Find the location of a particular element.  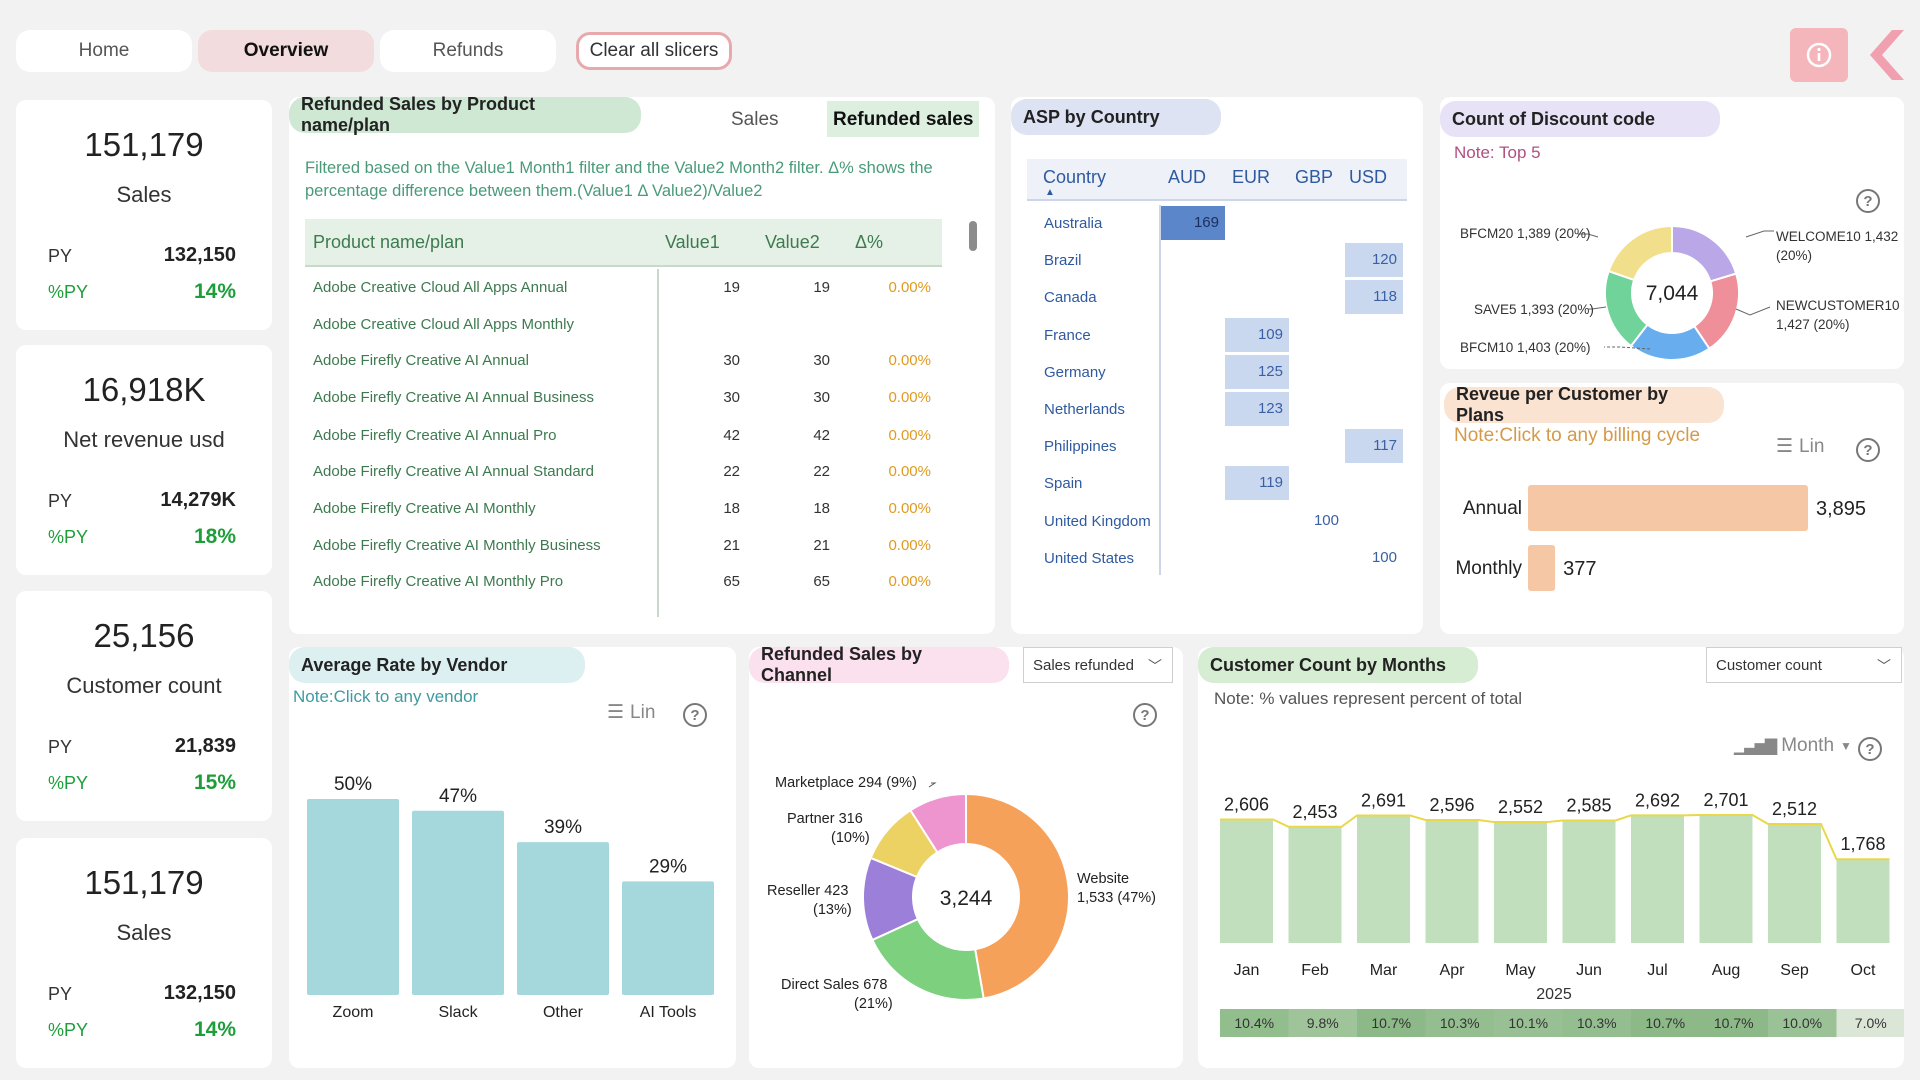

kpi-card-customer-count: 25,156 Customer count PY 21,839 %PY 15% is located at coordinates (144, 706).